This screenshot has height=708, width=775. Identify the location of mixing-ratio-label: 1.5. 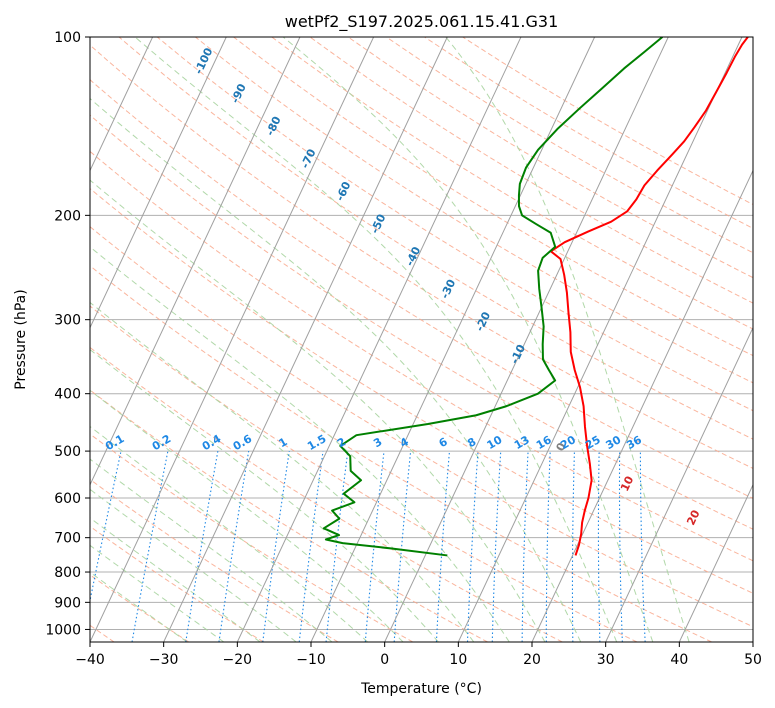
(316, 442).